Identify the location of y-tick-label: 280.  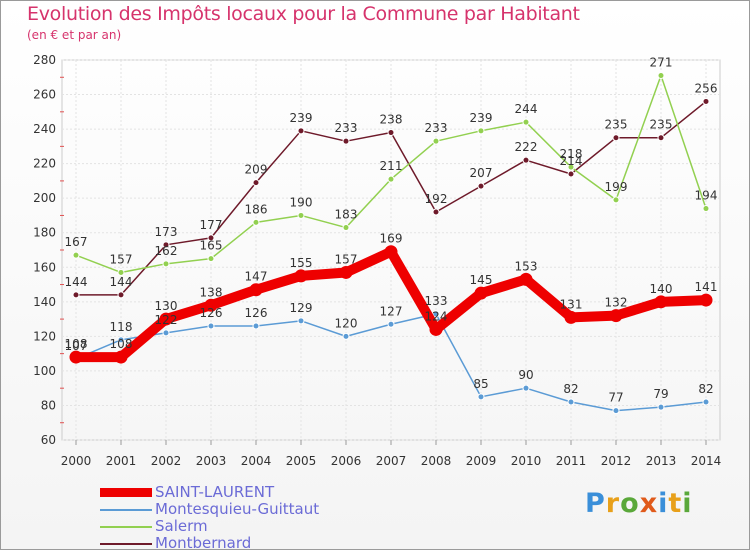
(44, 60).